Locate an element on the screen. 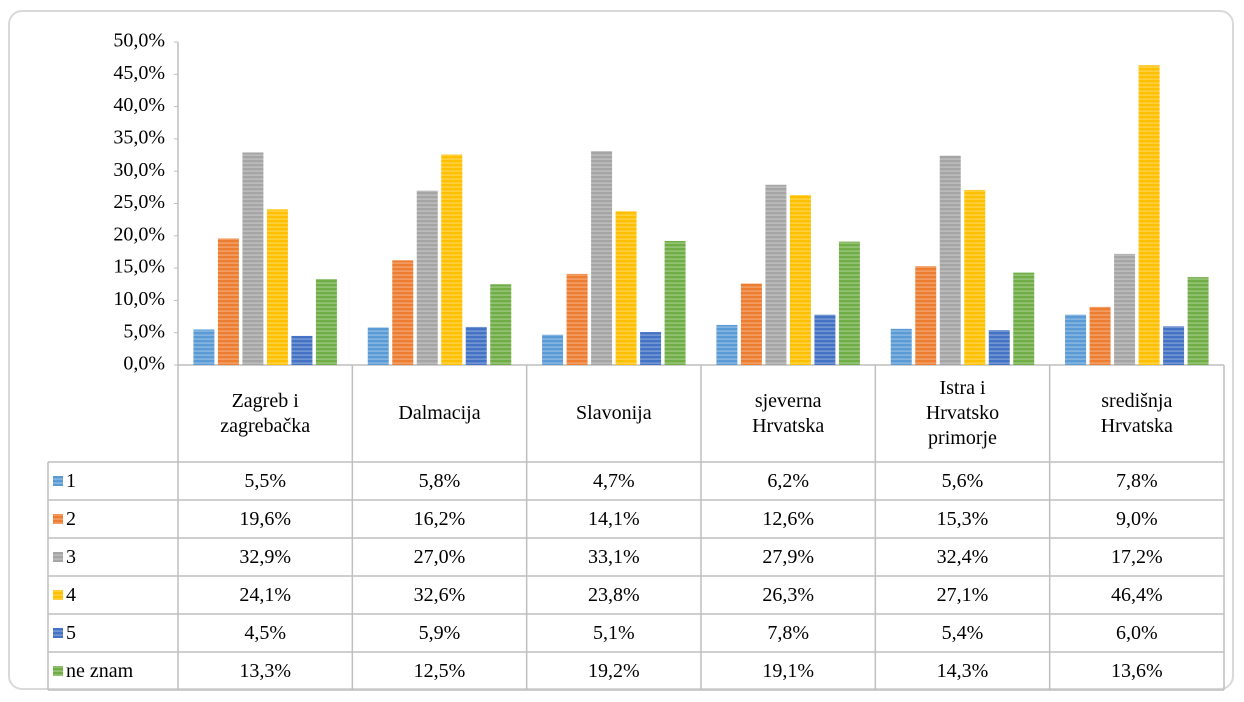  table-value: 4,5% is located at coordinates (265, 632).